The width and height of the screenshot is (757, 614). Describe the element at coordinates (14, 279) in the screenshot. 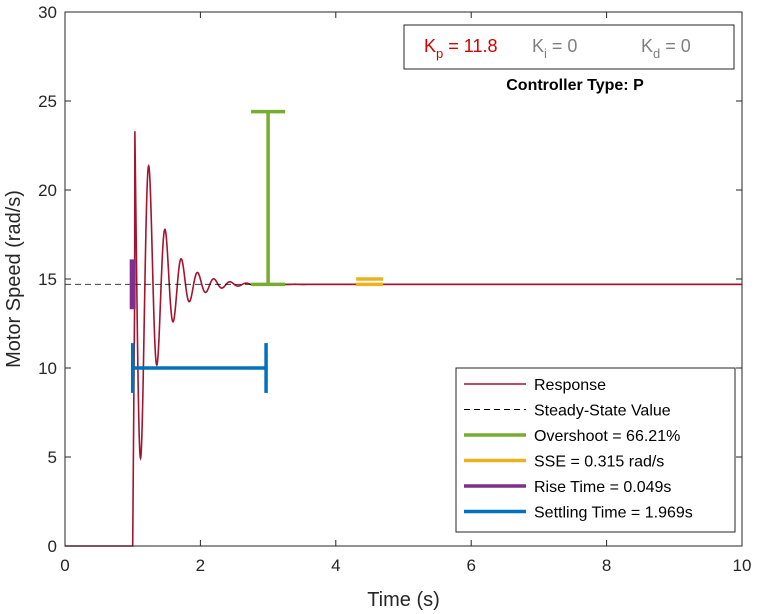

I see `y-axis-label: Motor Speed (rad/s)` at that location.